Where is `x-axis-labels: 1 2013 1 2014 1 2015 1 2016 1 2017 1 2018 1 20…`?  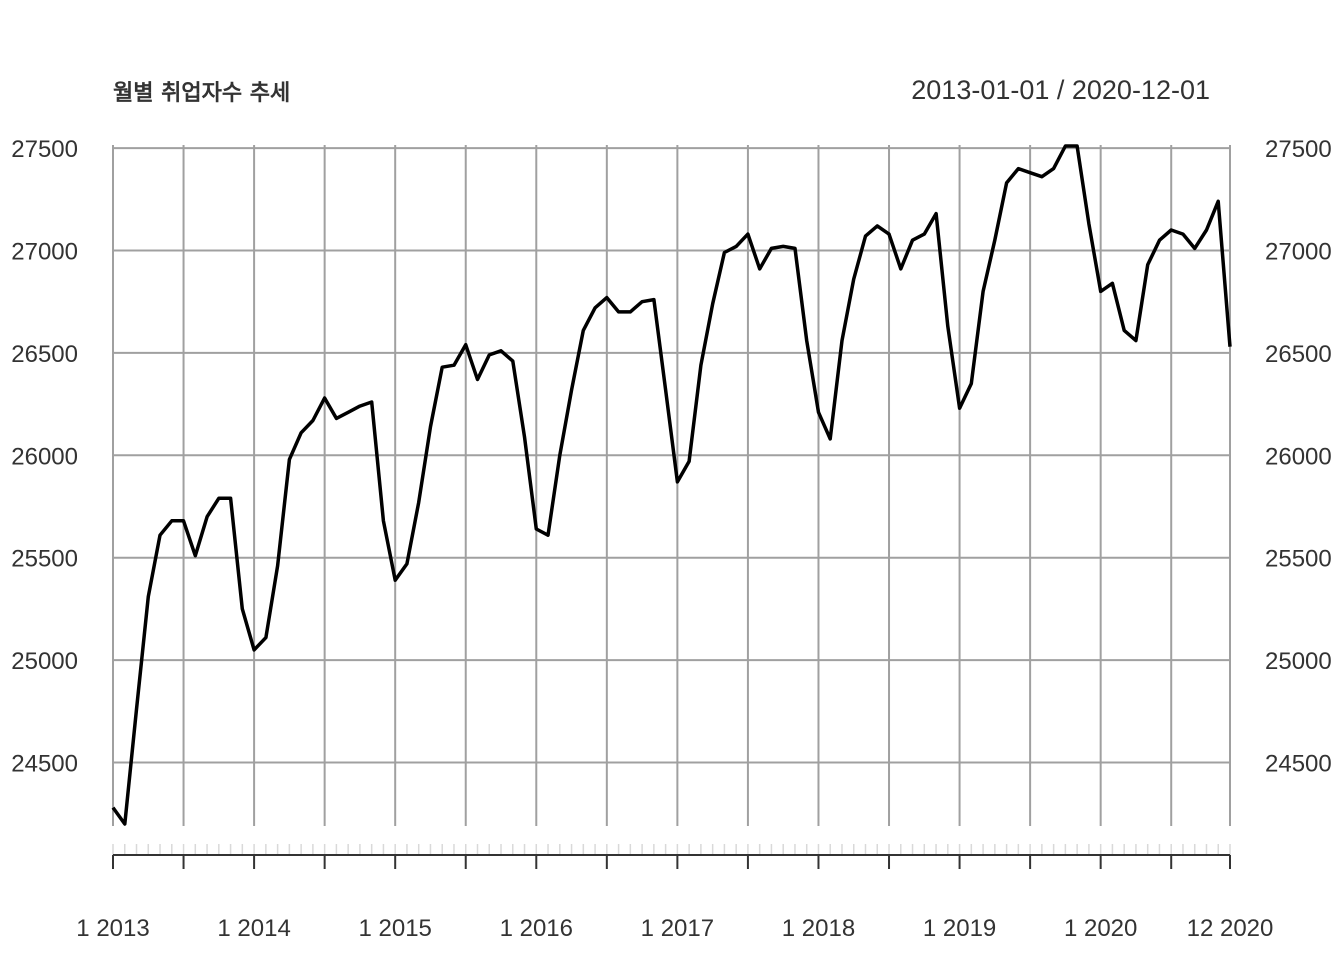 x-axis-labels: 1 2013 1 2014 1 2015 1 2016 1 2017 1 2018 1 20… is located at coordinates (674, 928).